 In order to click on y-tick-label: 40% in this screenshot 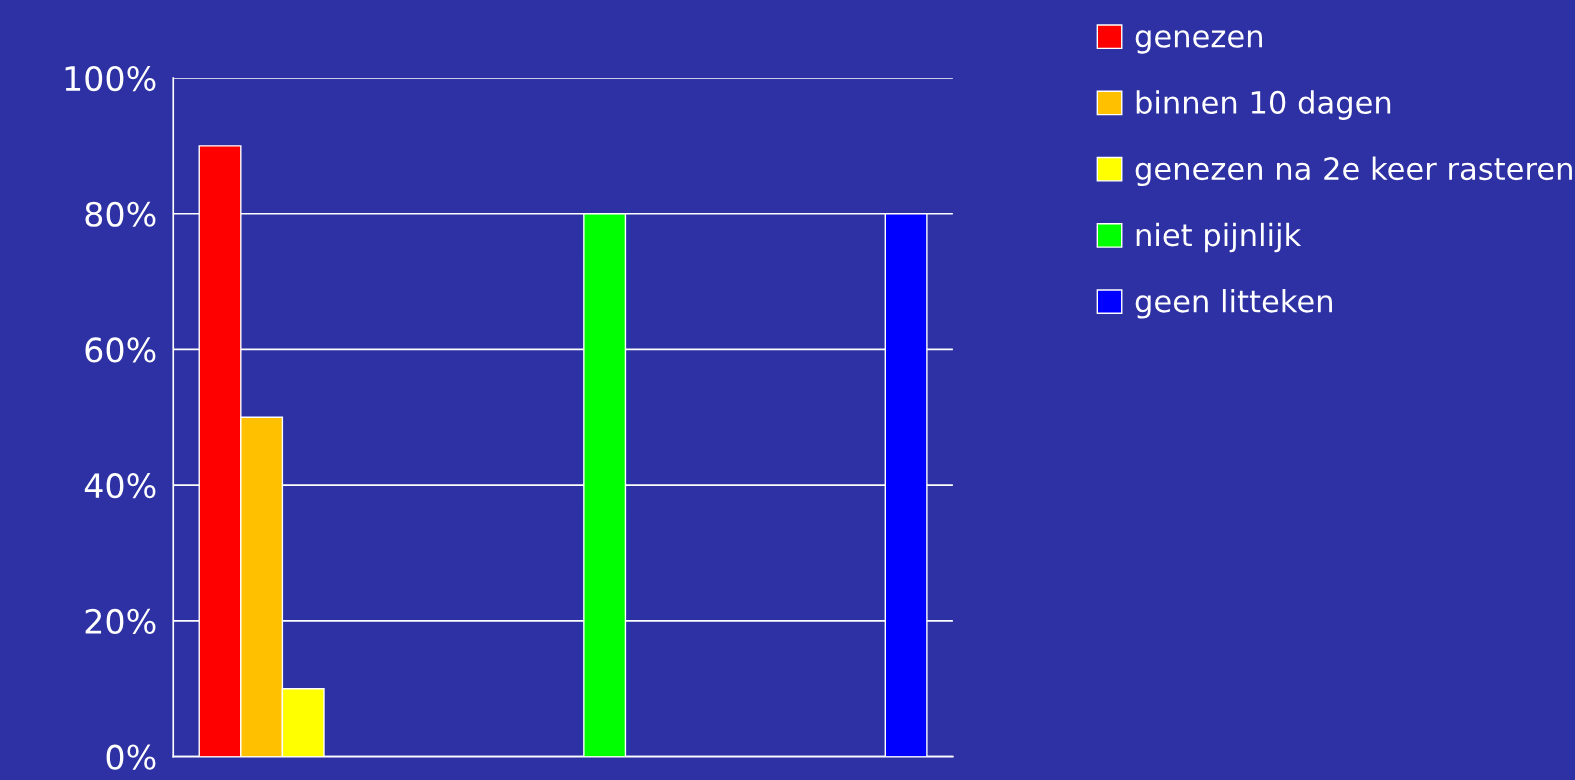, I will do `click(120, 486)`.